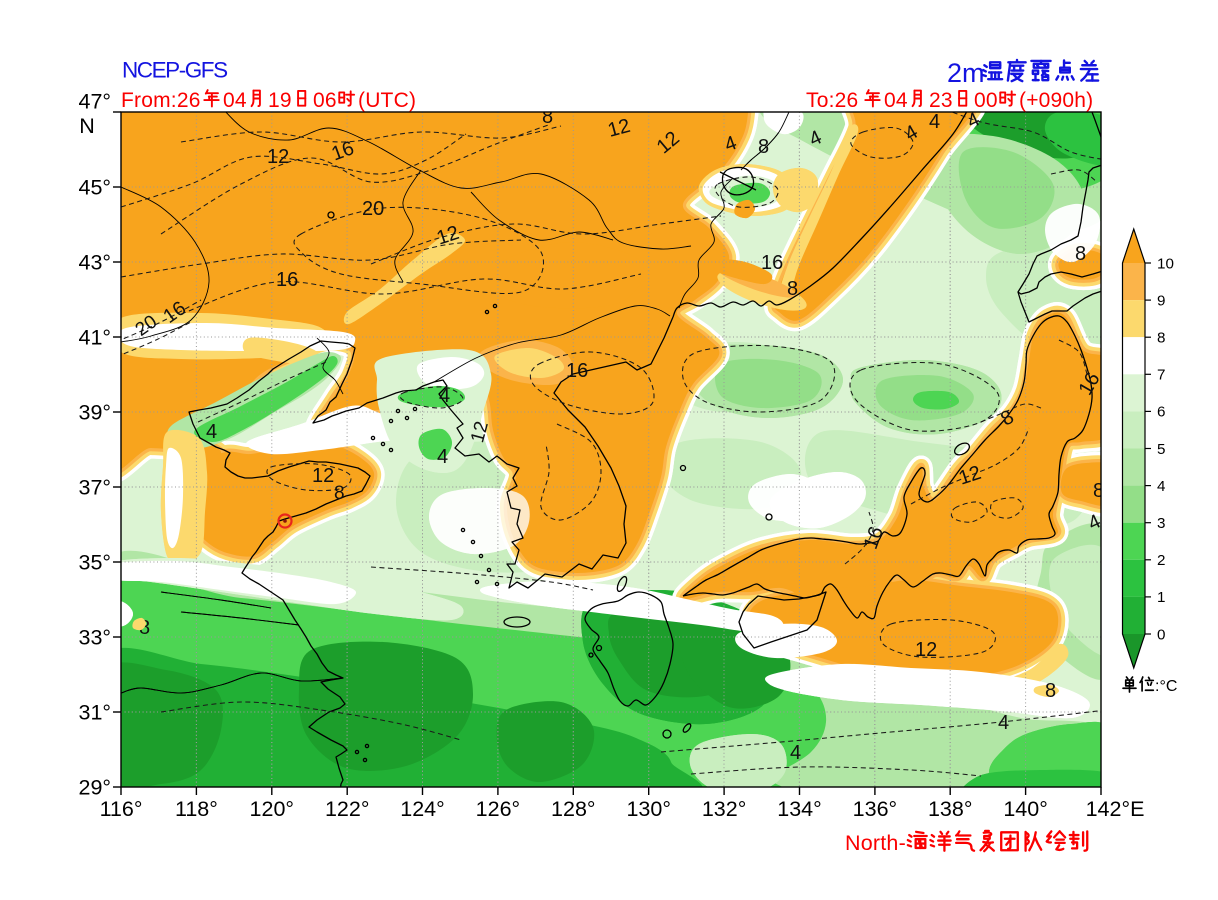 The image size is (1218, 900). What do you see at coordinates (94, 488) in the screenshot?
I see `svg-text: 37°` at bounding box center [94, 488].